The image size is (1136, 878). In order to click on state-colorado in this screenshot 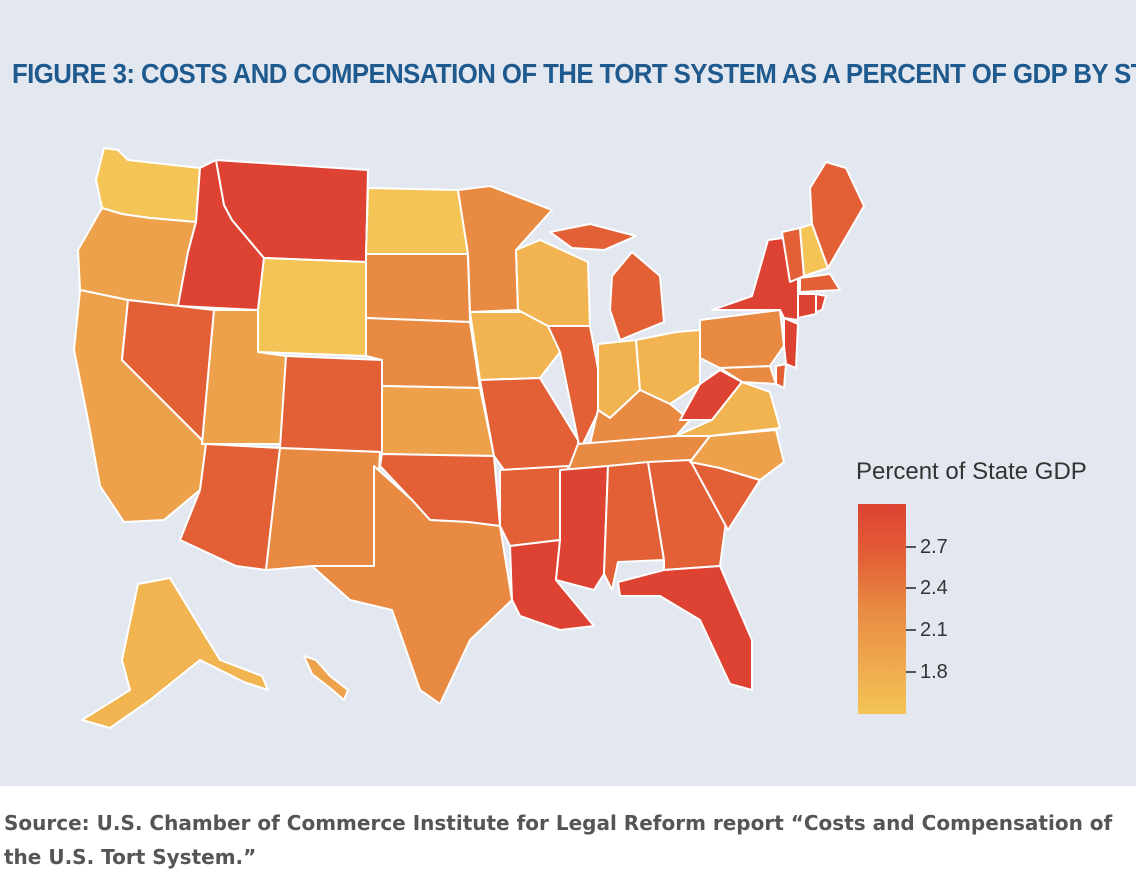, I will do `click(331, 404)`.